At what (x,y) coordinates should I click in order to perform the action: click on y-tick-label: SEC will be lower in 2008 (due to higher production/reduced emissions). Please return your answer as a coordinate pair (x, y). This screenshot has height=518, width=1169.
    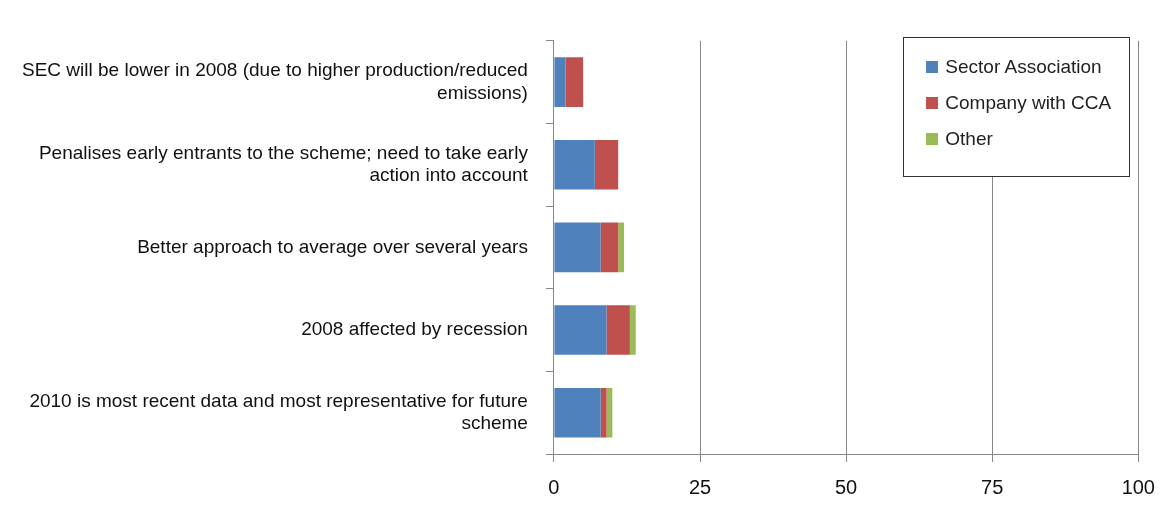
    Looking at the image, I should click on (274, 80).